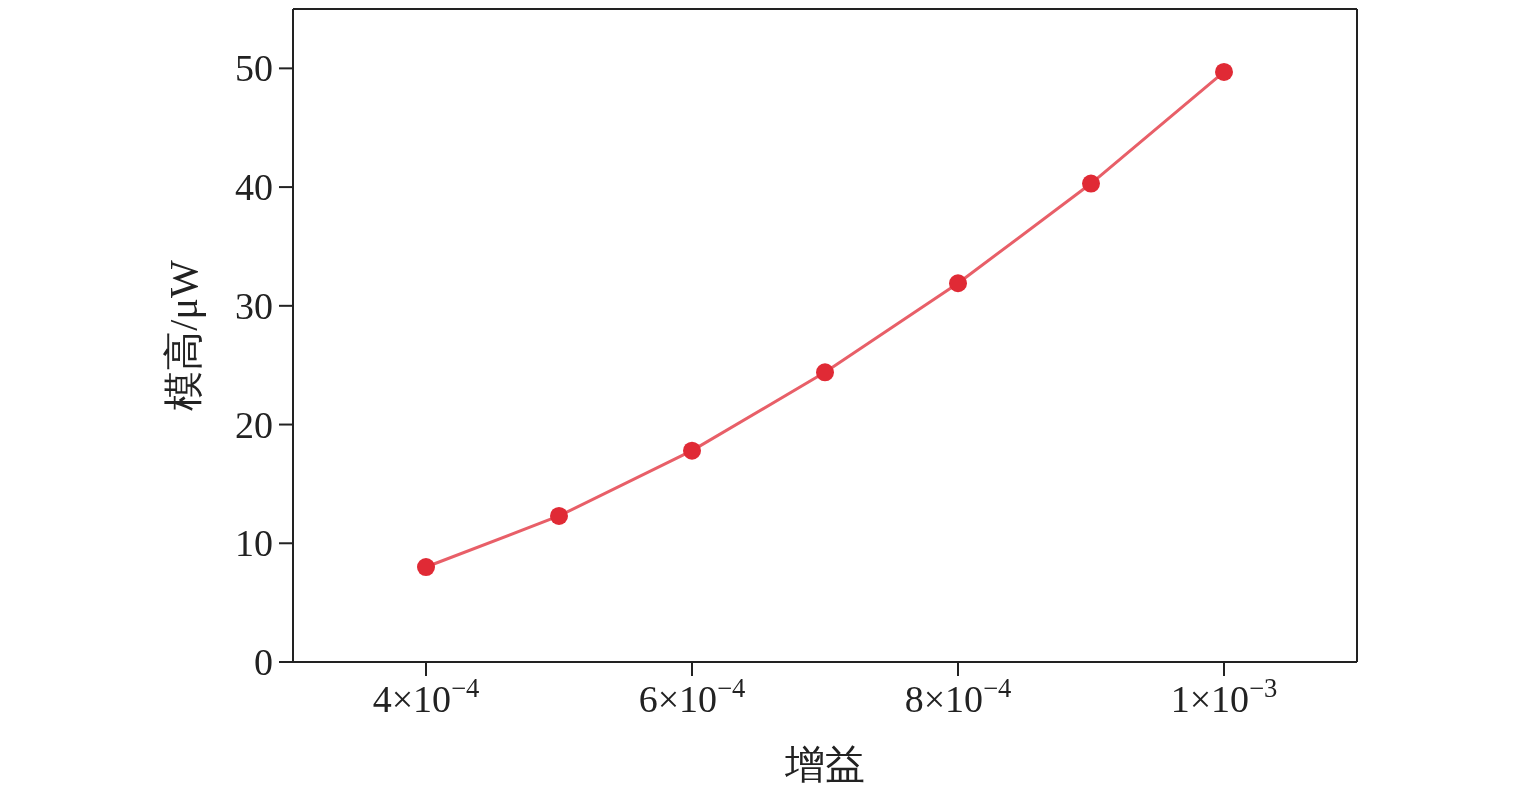  Describe the element at coordinates (692, 696) in the screenshot. I see `x-tick-label: 6×10$^{−4}$` at that location.